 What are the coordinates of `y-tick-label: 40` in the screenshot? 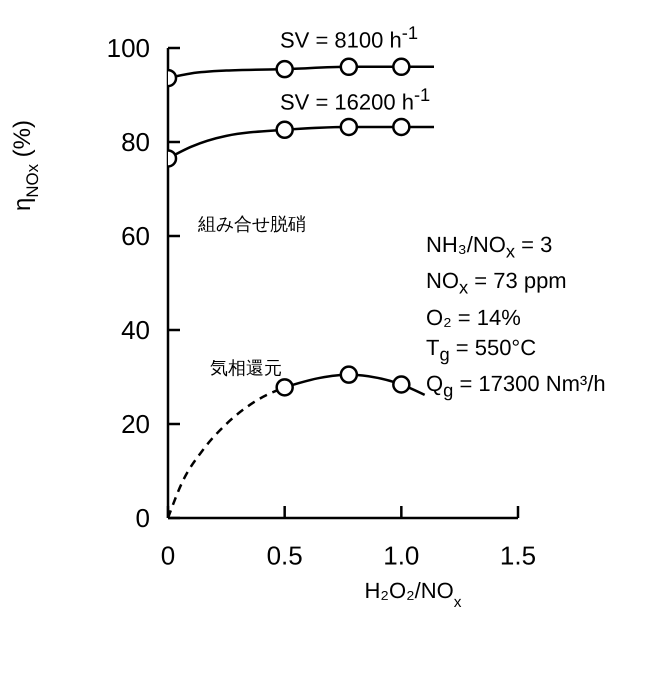 It's located at (135, 330).